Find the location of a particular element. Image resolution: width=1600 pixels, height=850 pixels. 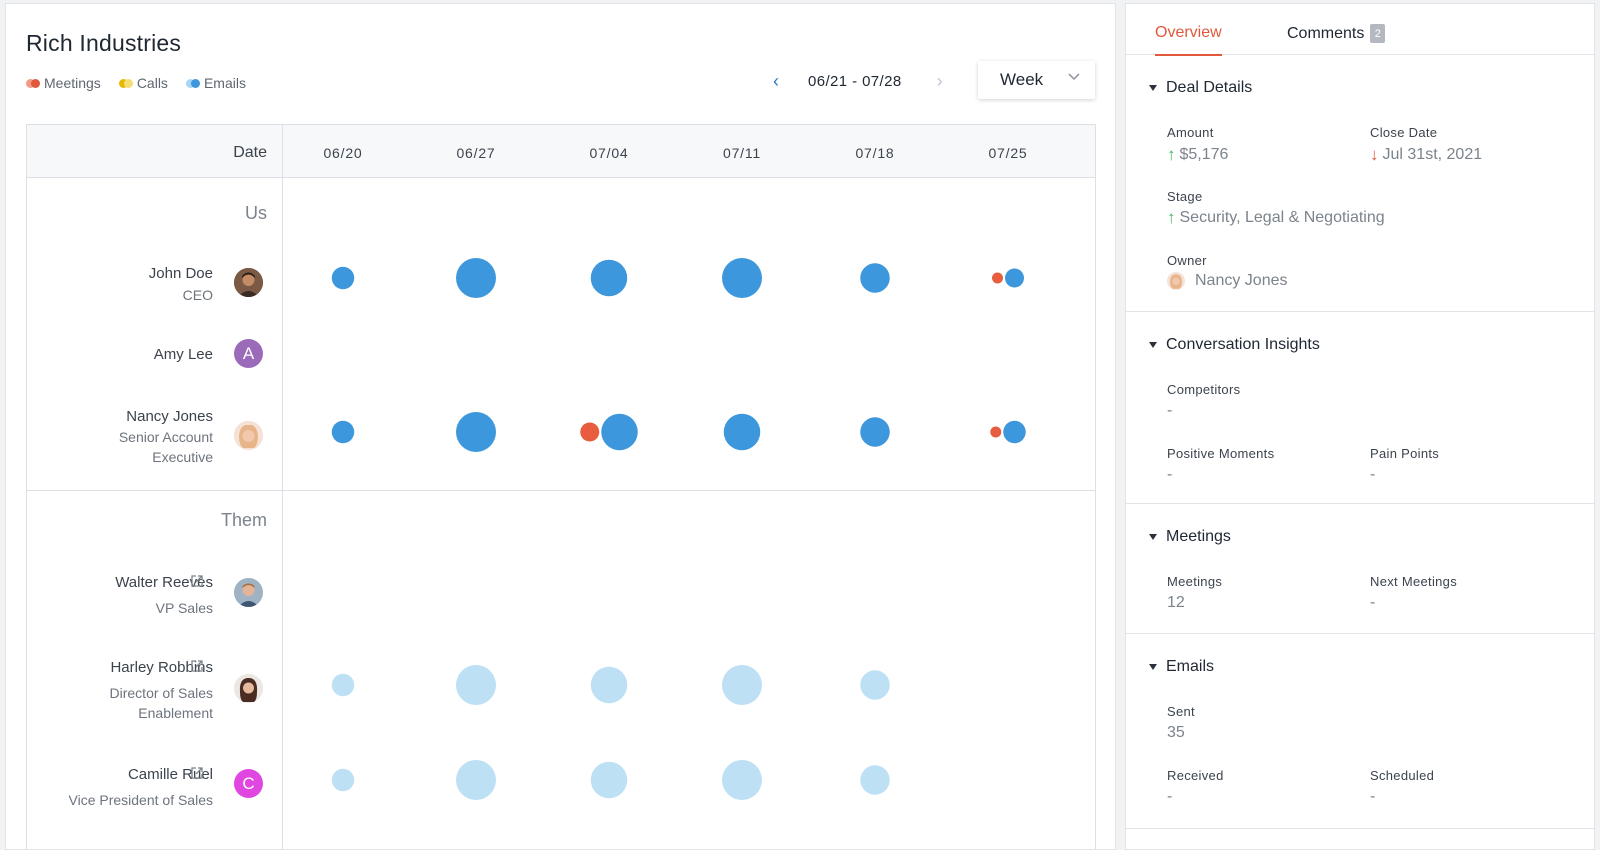

date-range-navigator: ‹ 06/21 - 07/28 › is located at coordinates (858, 81).